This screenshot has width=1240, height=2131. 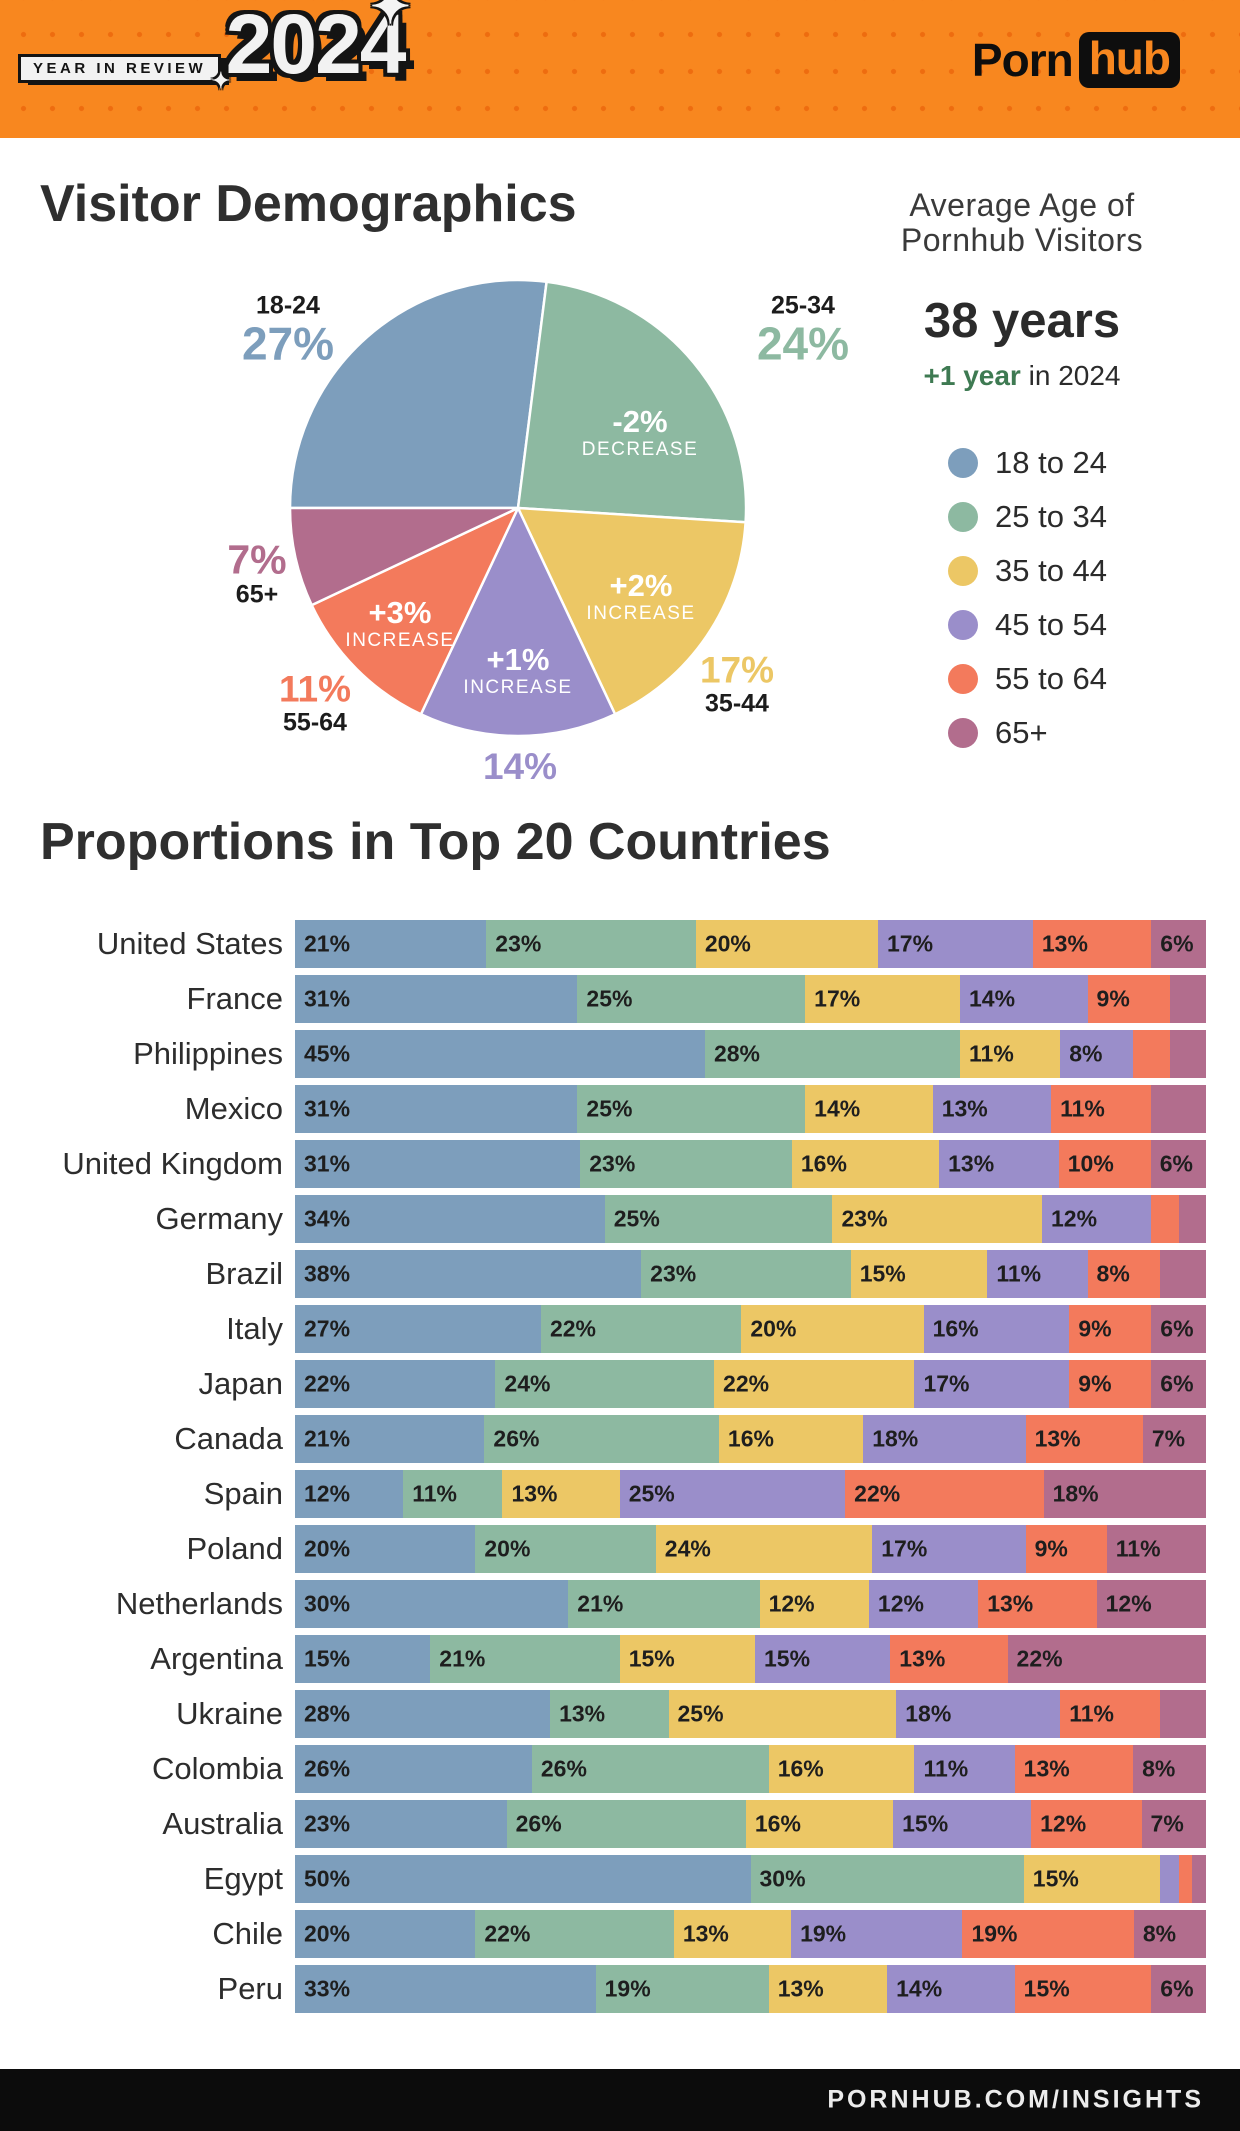 What do you see at coordinates (823, 1163) in the screenshot?
I see `segment-value: 16%` at bounding box center [823, 1163].